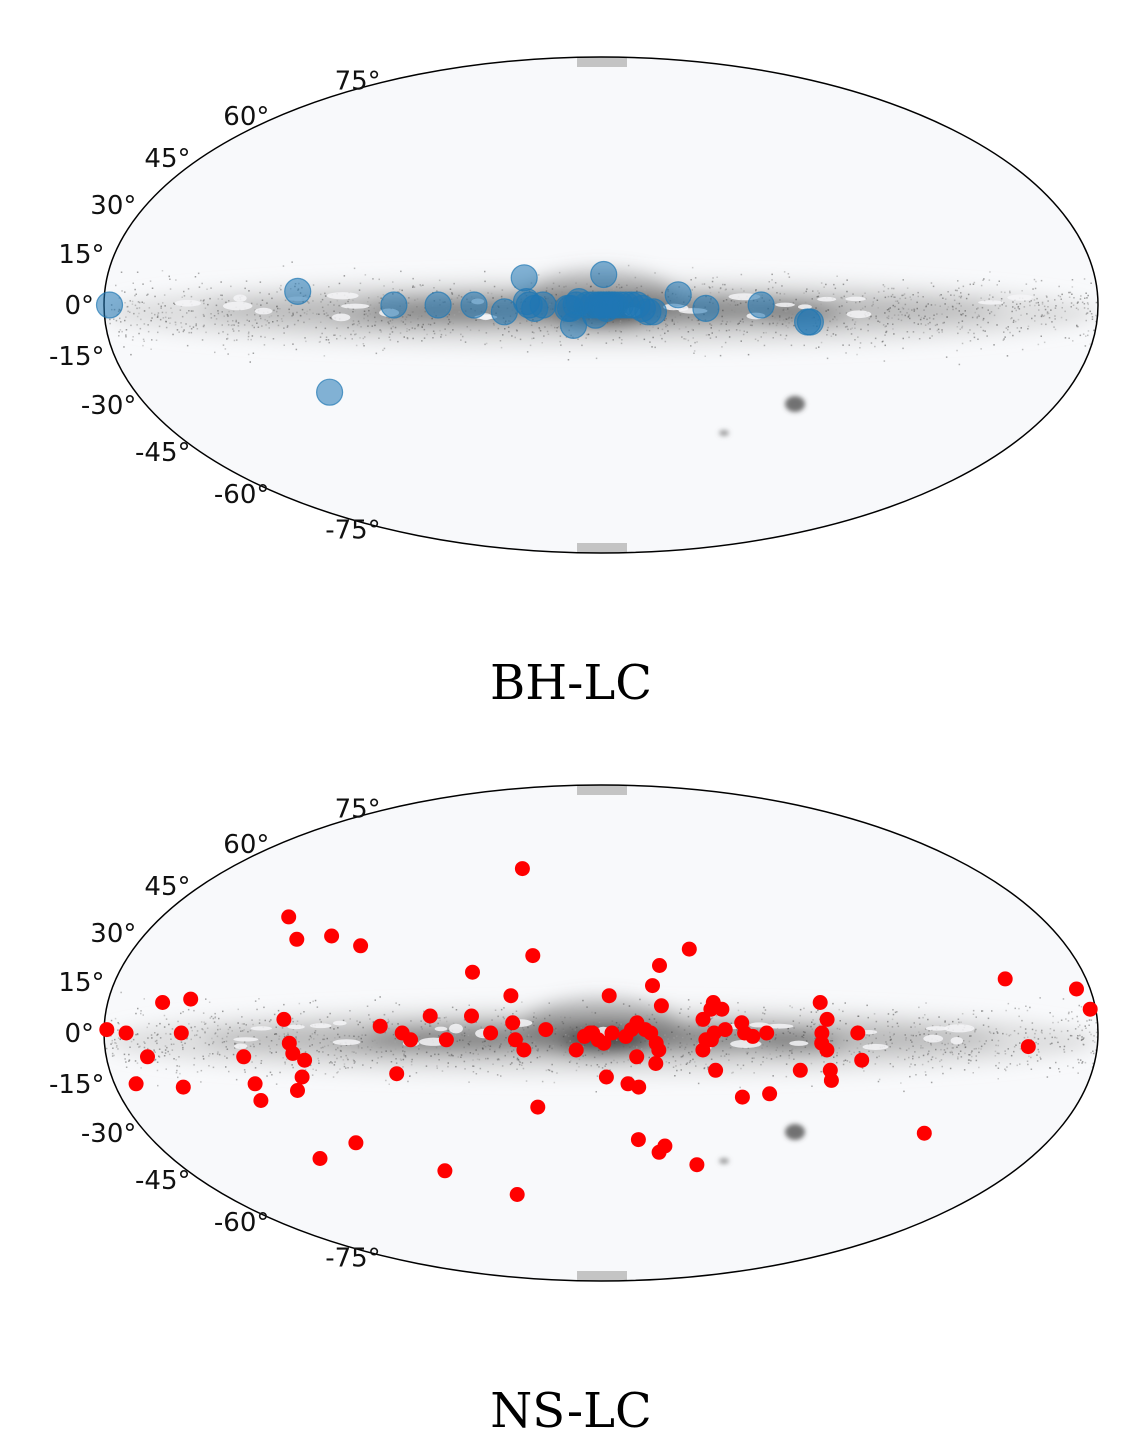 This screenshot has width=1142, height=1448. What do you see at coordinates (167, 887) in the screenshot?
I see `ns-lc-lat-label: 45°` at bounding box center [167, 887].